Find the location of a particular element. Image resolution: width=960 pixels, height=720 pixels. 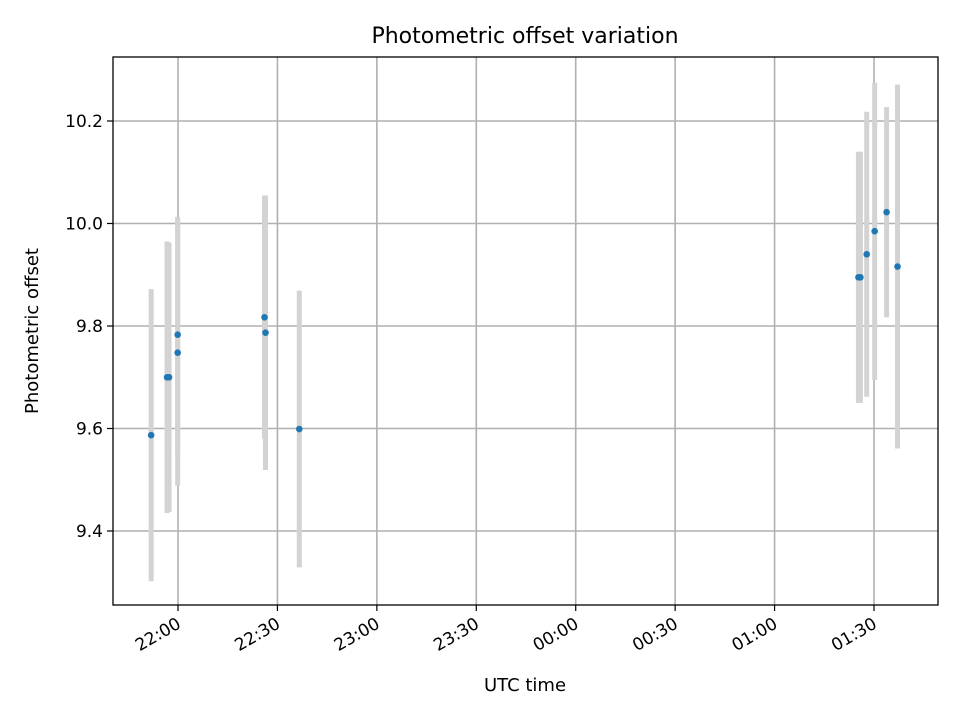

x-tick-label-1: 22:30 is located at coordinates (257, 635).